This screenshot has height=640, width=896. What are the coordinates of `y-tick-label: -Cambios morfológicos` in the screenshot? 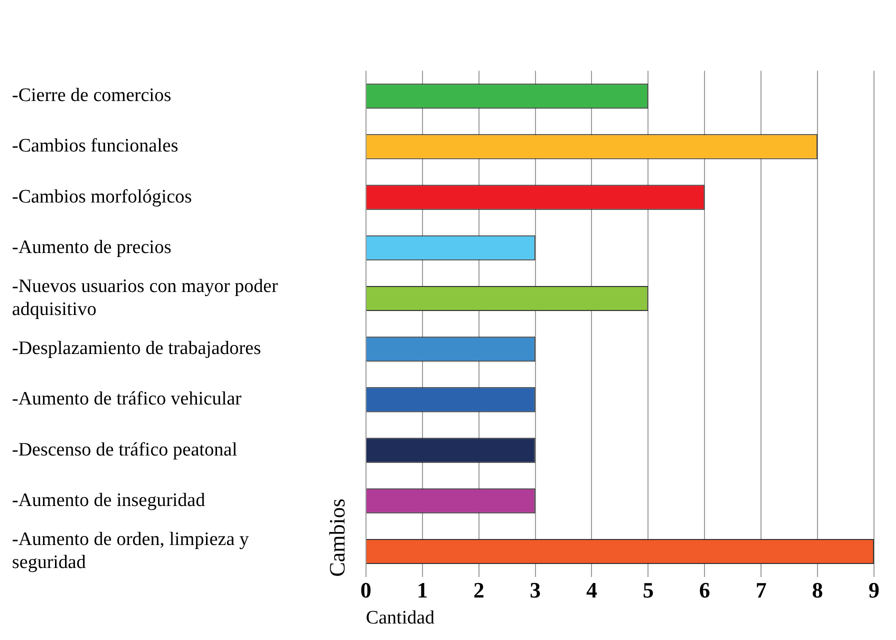 It's located at (102, 197).